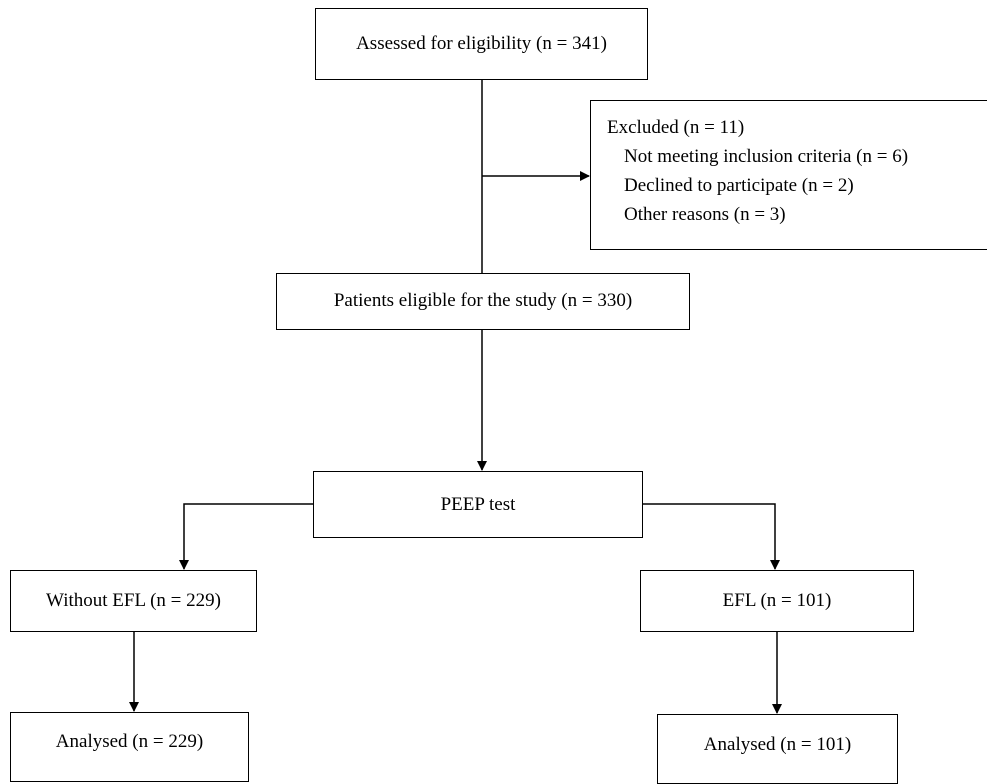 The width and height of the screenshot is (987, 784). What do you see at coordinates (129, 741) in the screenshot?
I see `analysed-without-efl-label: Analysed (n = 229)` at bounding box center [129, 741].